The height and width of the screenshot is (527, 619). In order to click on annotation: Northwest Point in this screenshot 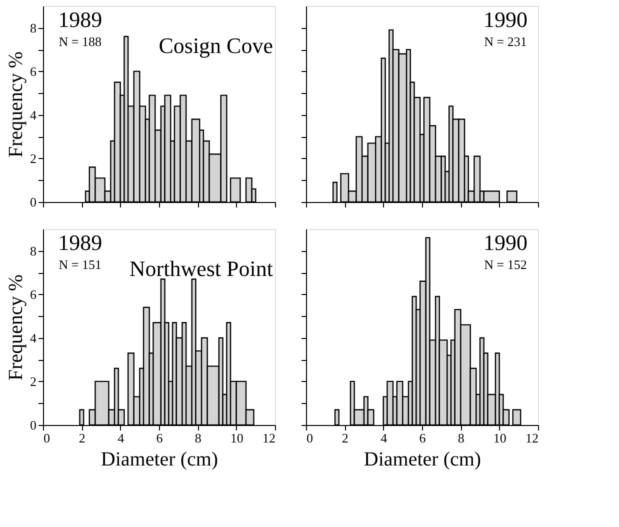, I will do `click(201, 268)`.